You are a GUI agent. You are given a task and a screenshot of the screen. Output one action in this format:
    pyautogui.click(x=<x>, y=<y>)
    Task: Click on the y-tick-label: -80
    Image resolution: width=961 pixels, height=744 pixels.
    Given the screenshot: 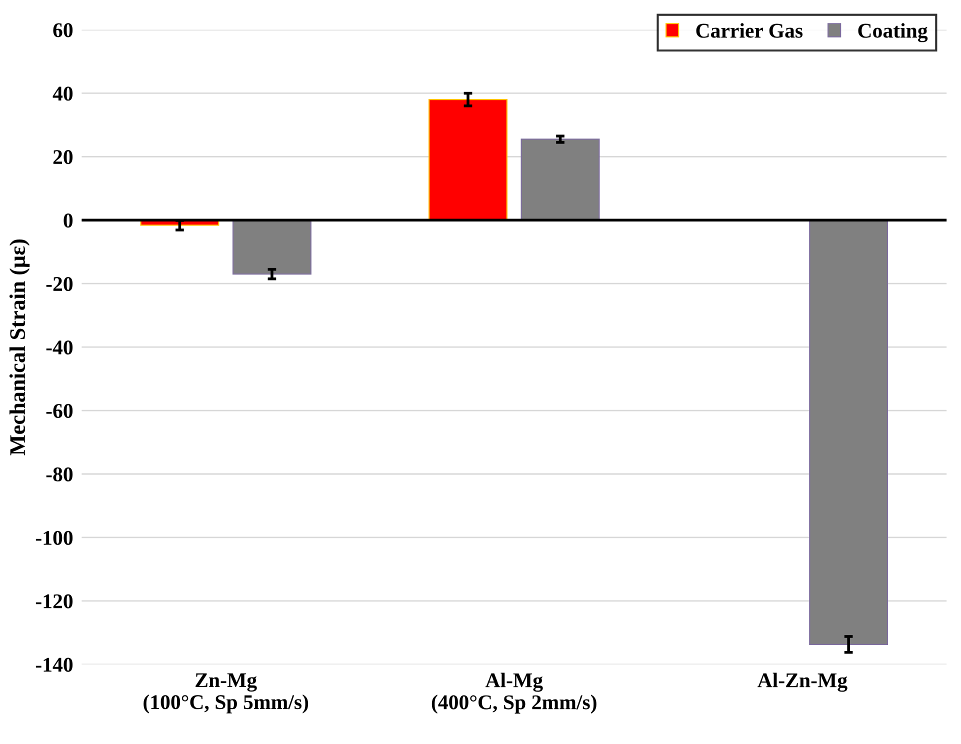 What is the action you would take?
    pyautogui.click(x=59, y=474)
    